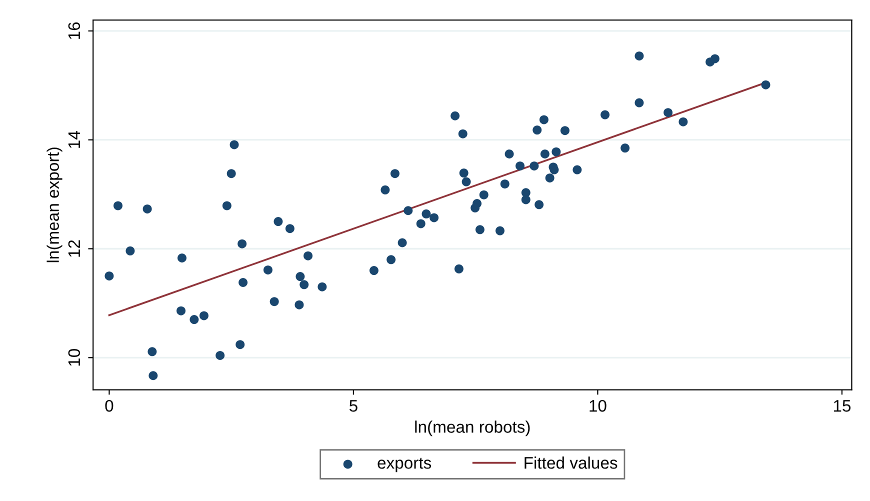 The height and width of the screenshot is (501, 870). I want to click on legend-label: exports, so click(405, 465).